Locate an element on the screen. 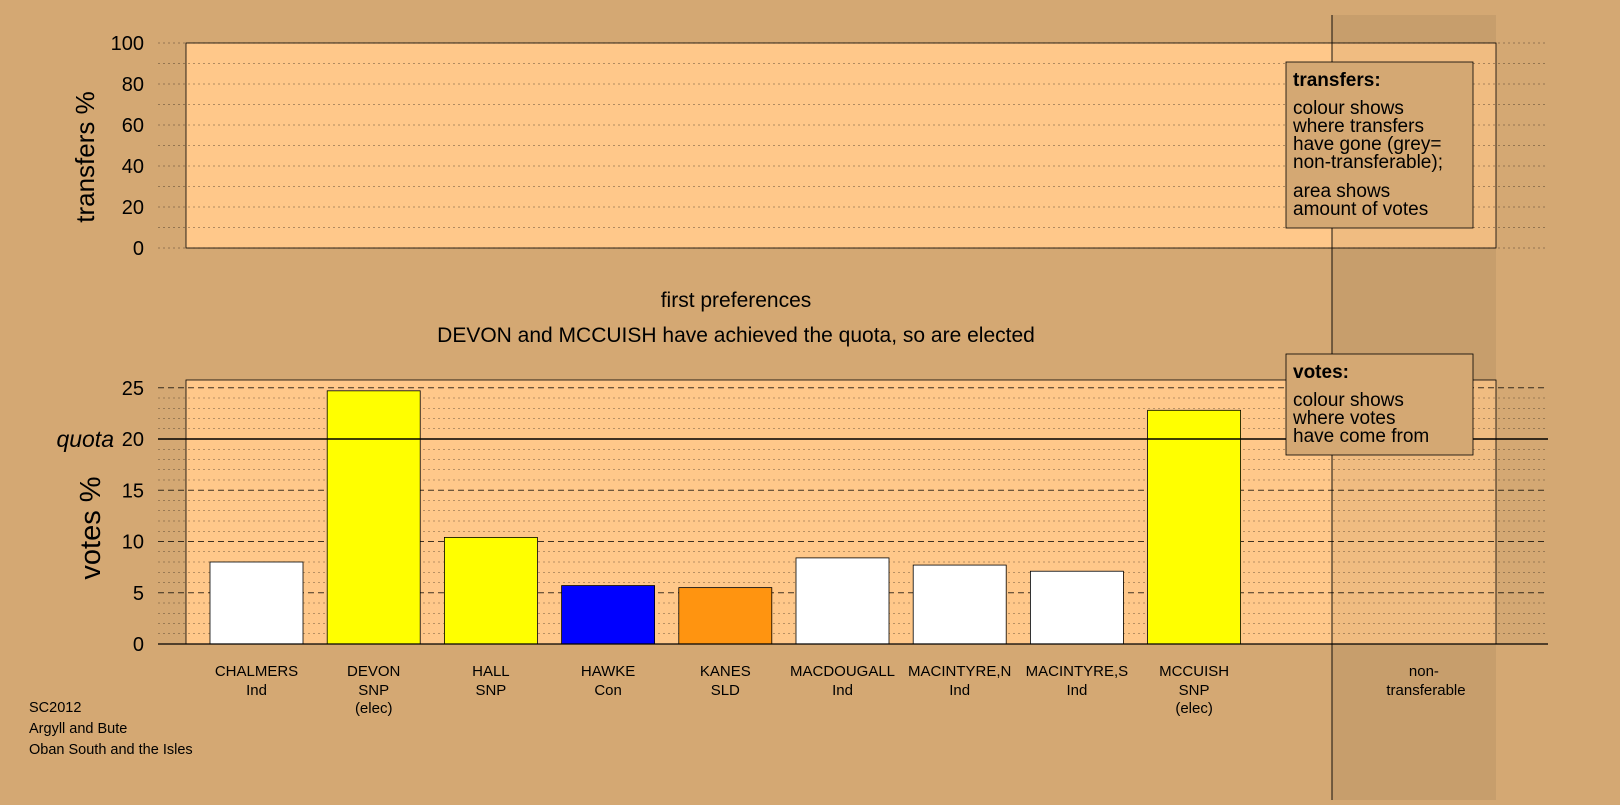 The width and height of the screenshot is (1620, 805). candidate-name: MCCUISH is located at coordinates (1194, 671).